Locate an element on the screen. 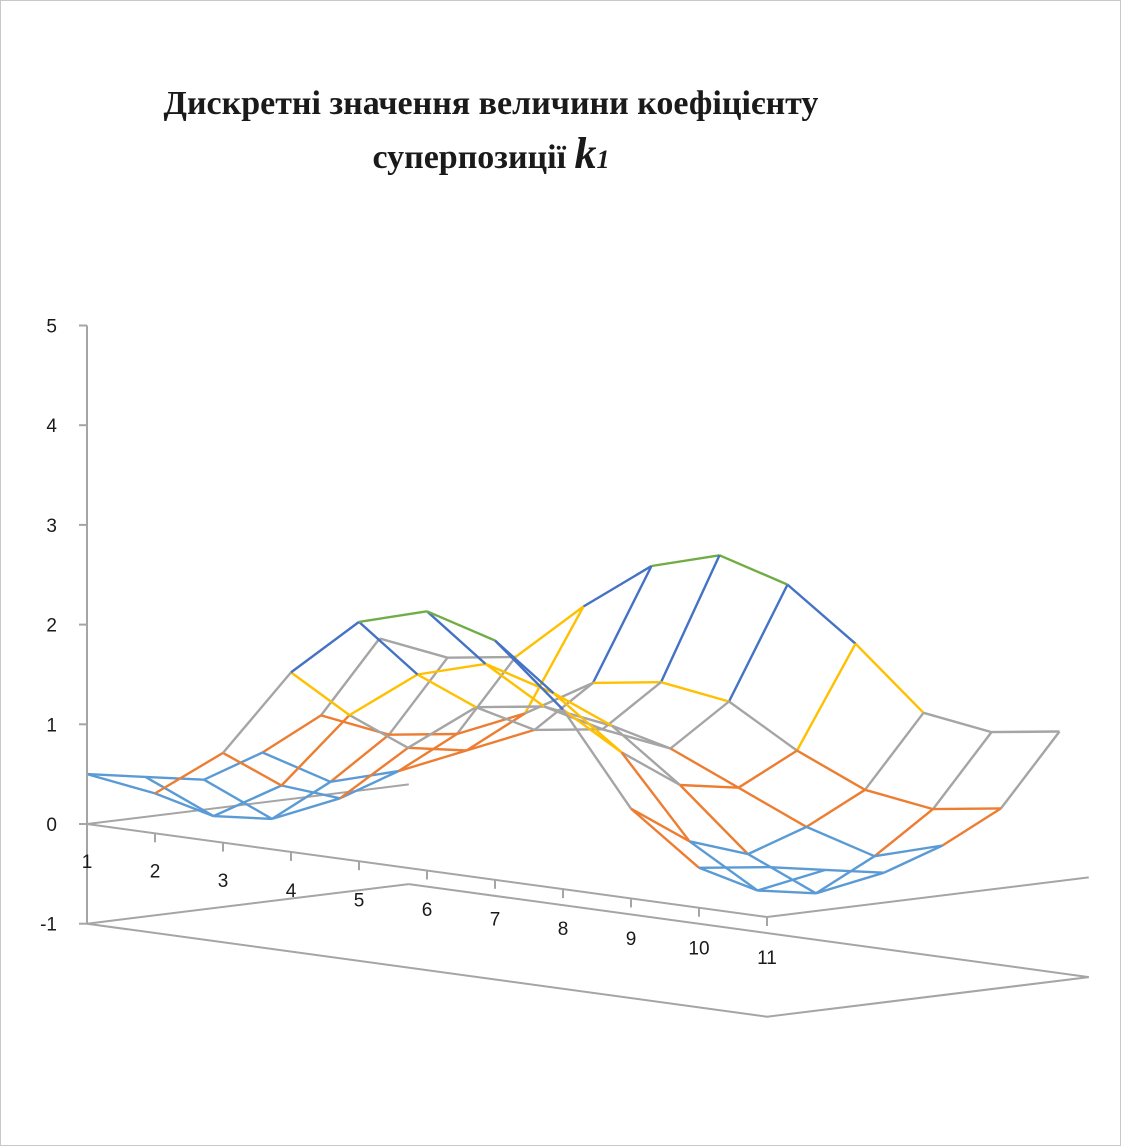 This screenshot has width=1121, height=1147. x-tick-label: 1 is located at coordinates (87, 862).